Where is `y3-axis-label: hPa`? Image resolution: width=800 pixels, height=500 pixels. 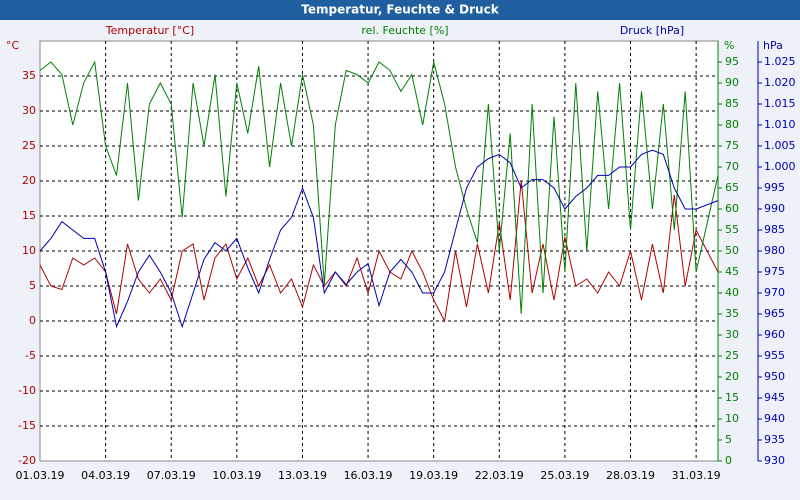
y3-axis-label: hPa is located at coordinates (773, 45).